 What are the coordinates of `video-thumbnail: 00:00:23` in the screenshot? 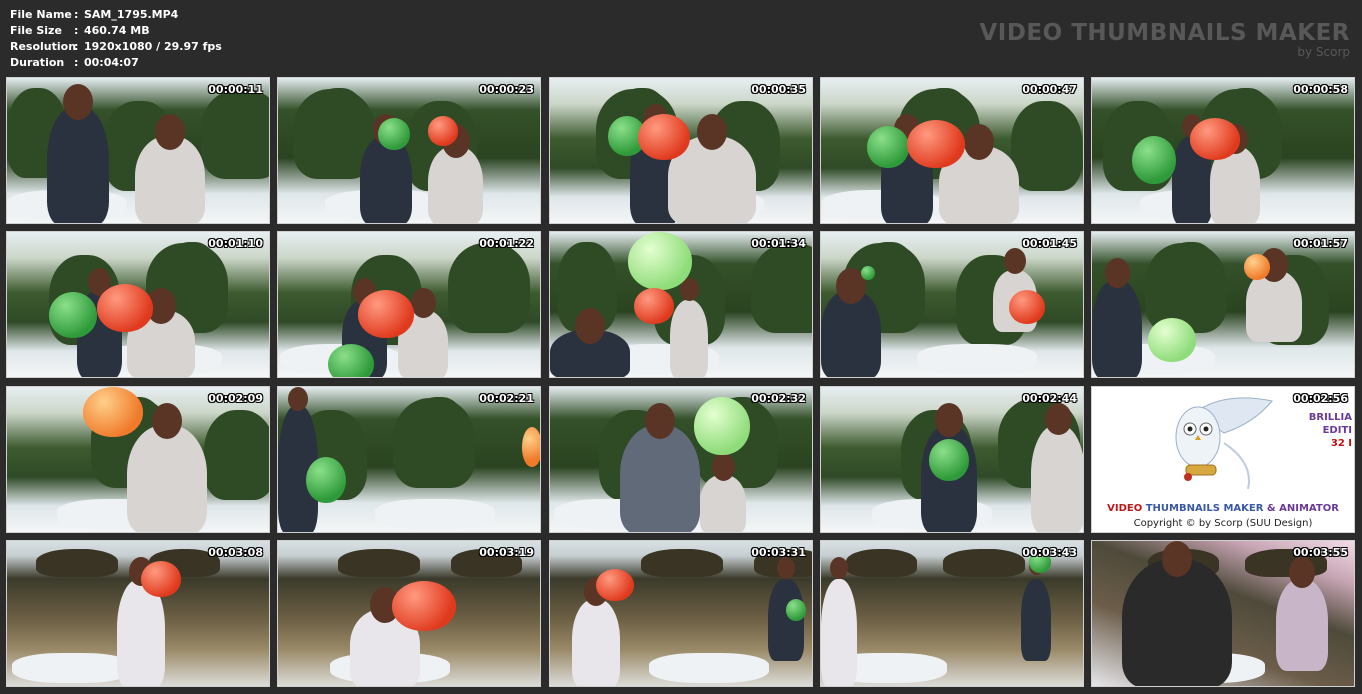 It's located at (409, 150).